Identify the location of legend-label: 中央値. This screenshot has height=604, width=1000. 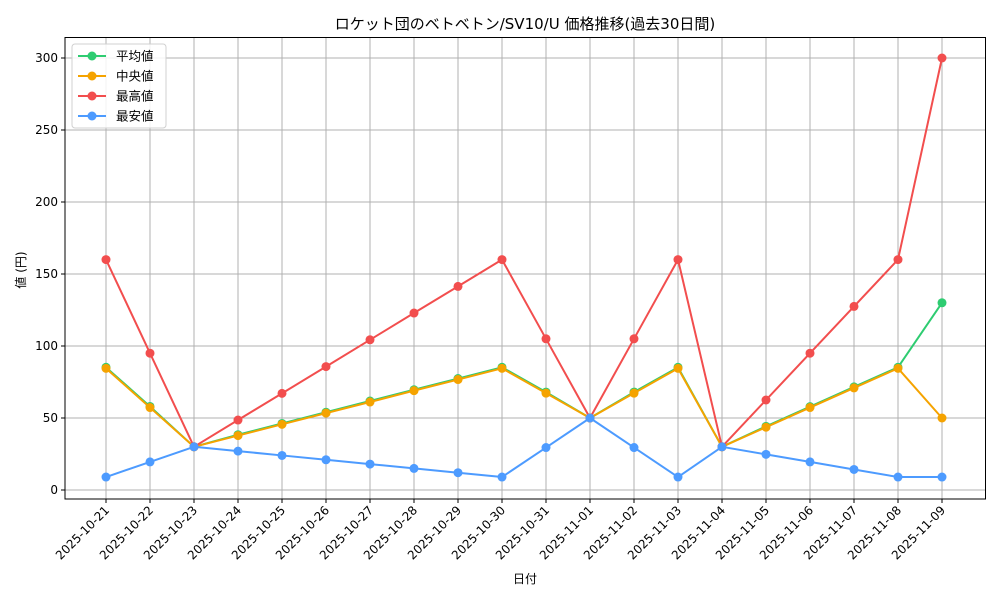
(135, 76).